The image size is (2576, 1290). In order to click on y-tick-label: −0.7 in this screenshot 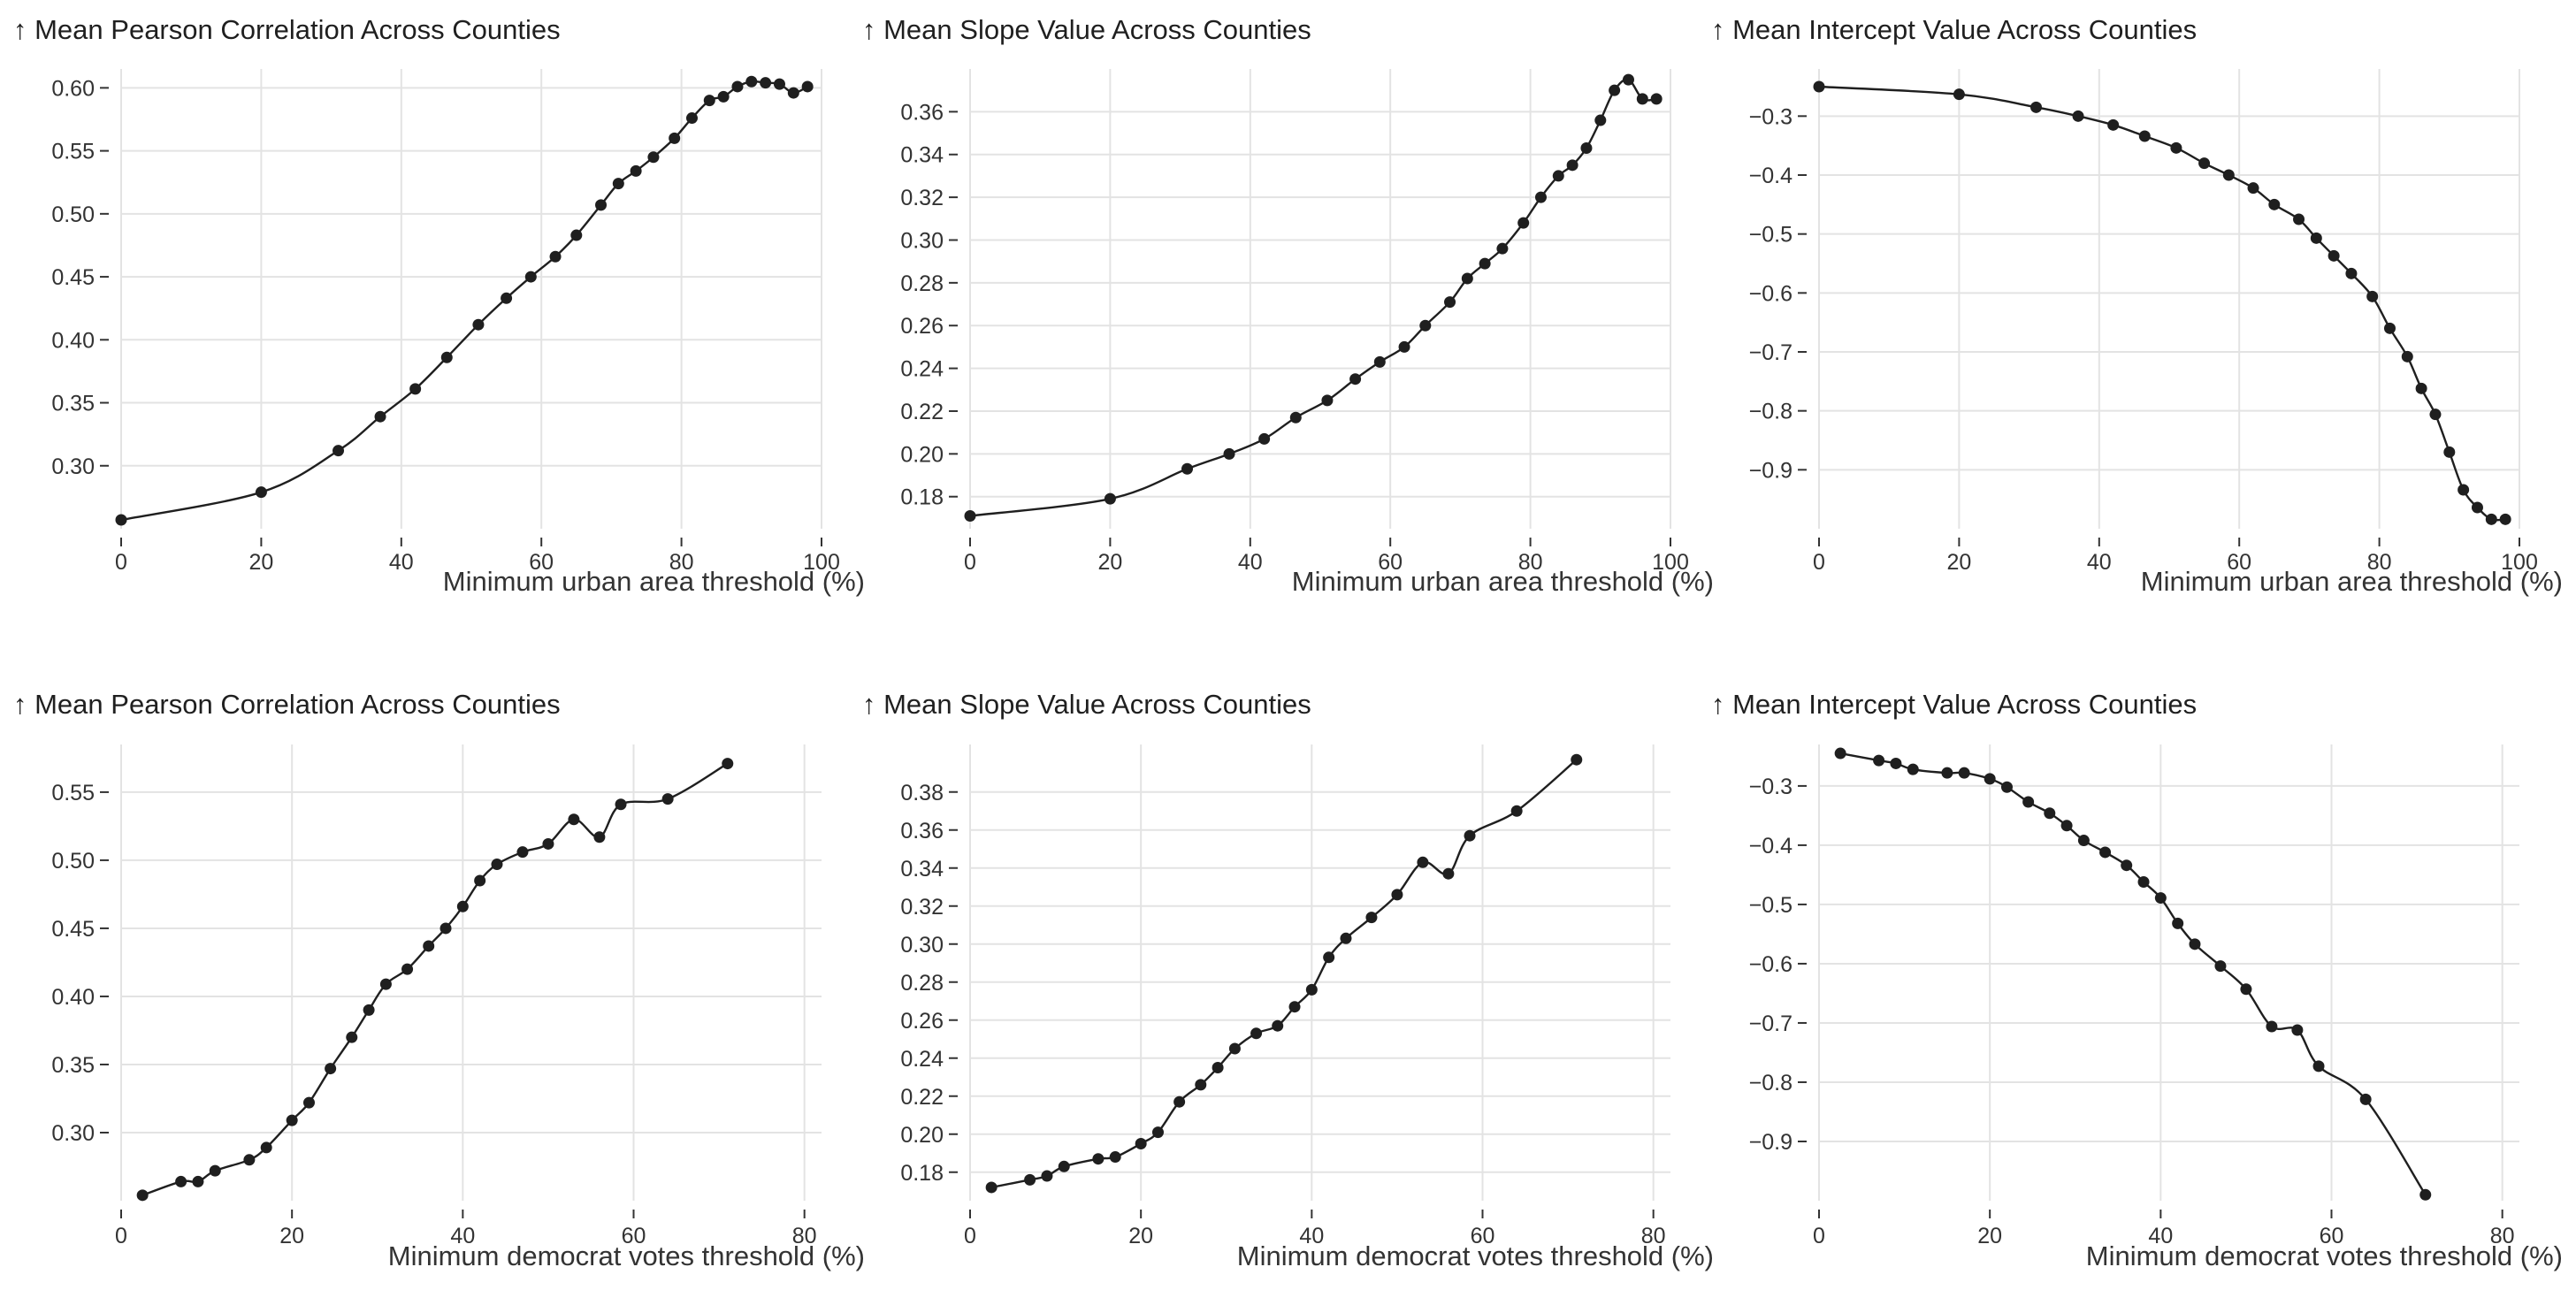, I will do `click(1771, 352)`.